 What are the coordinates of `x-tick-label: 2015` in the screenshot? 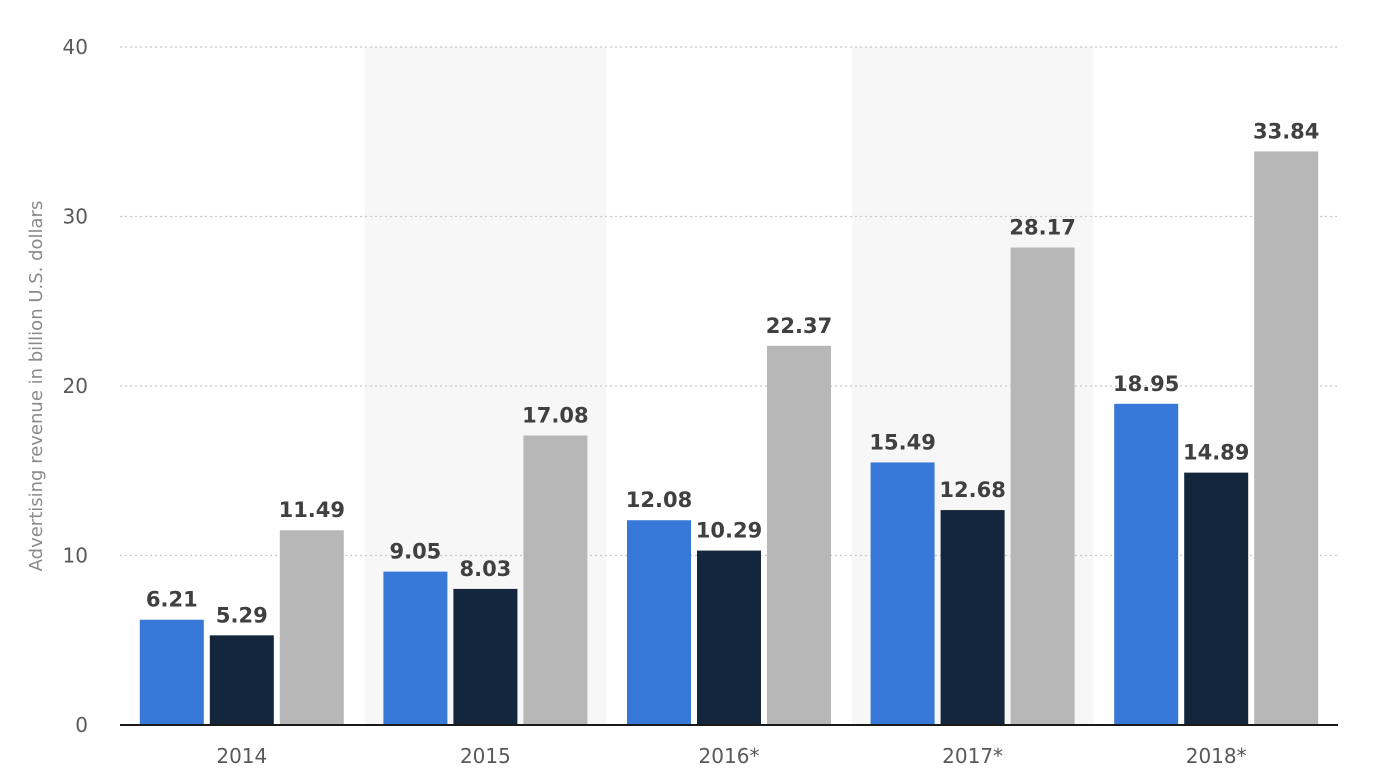 It's located at (485, 756).